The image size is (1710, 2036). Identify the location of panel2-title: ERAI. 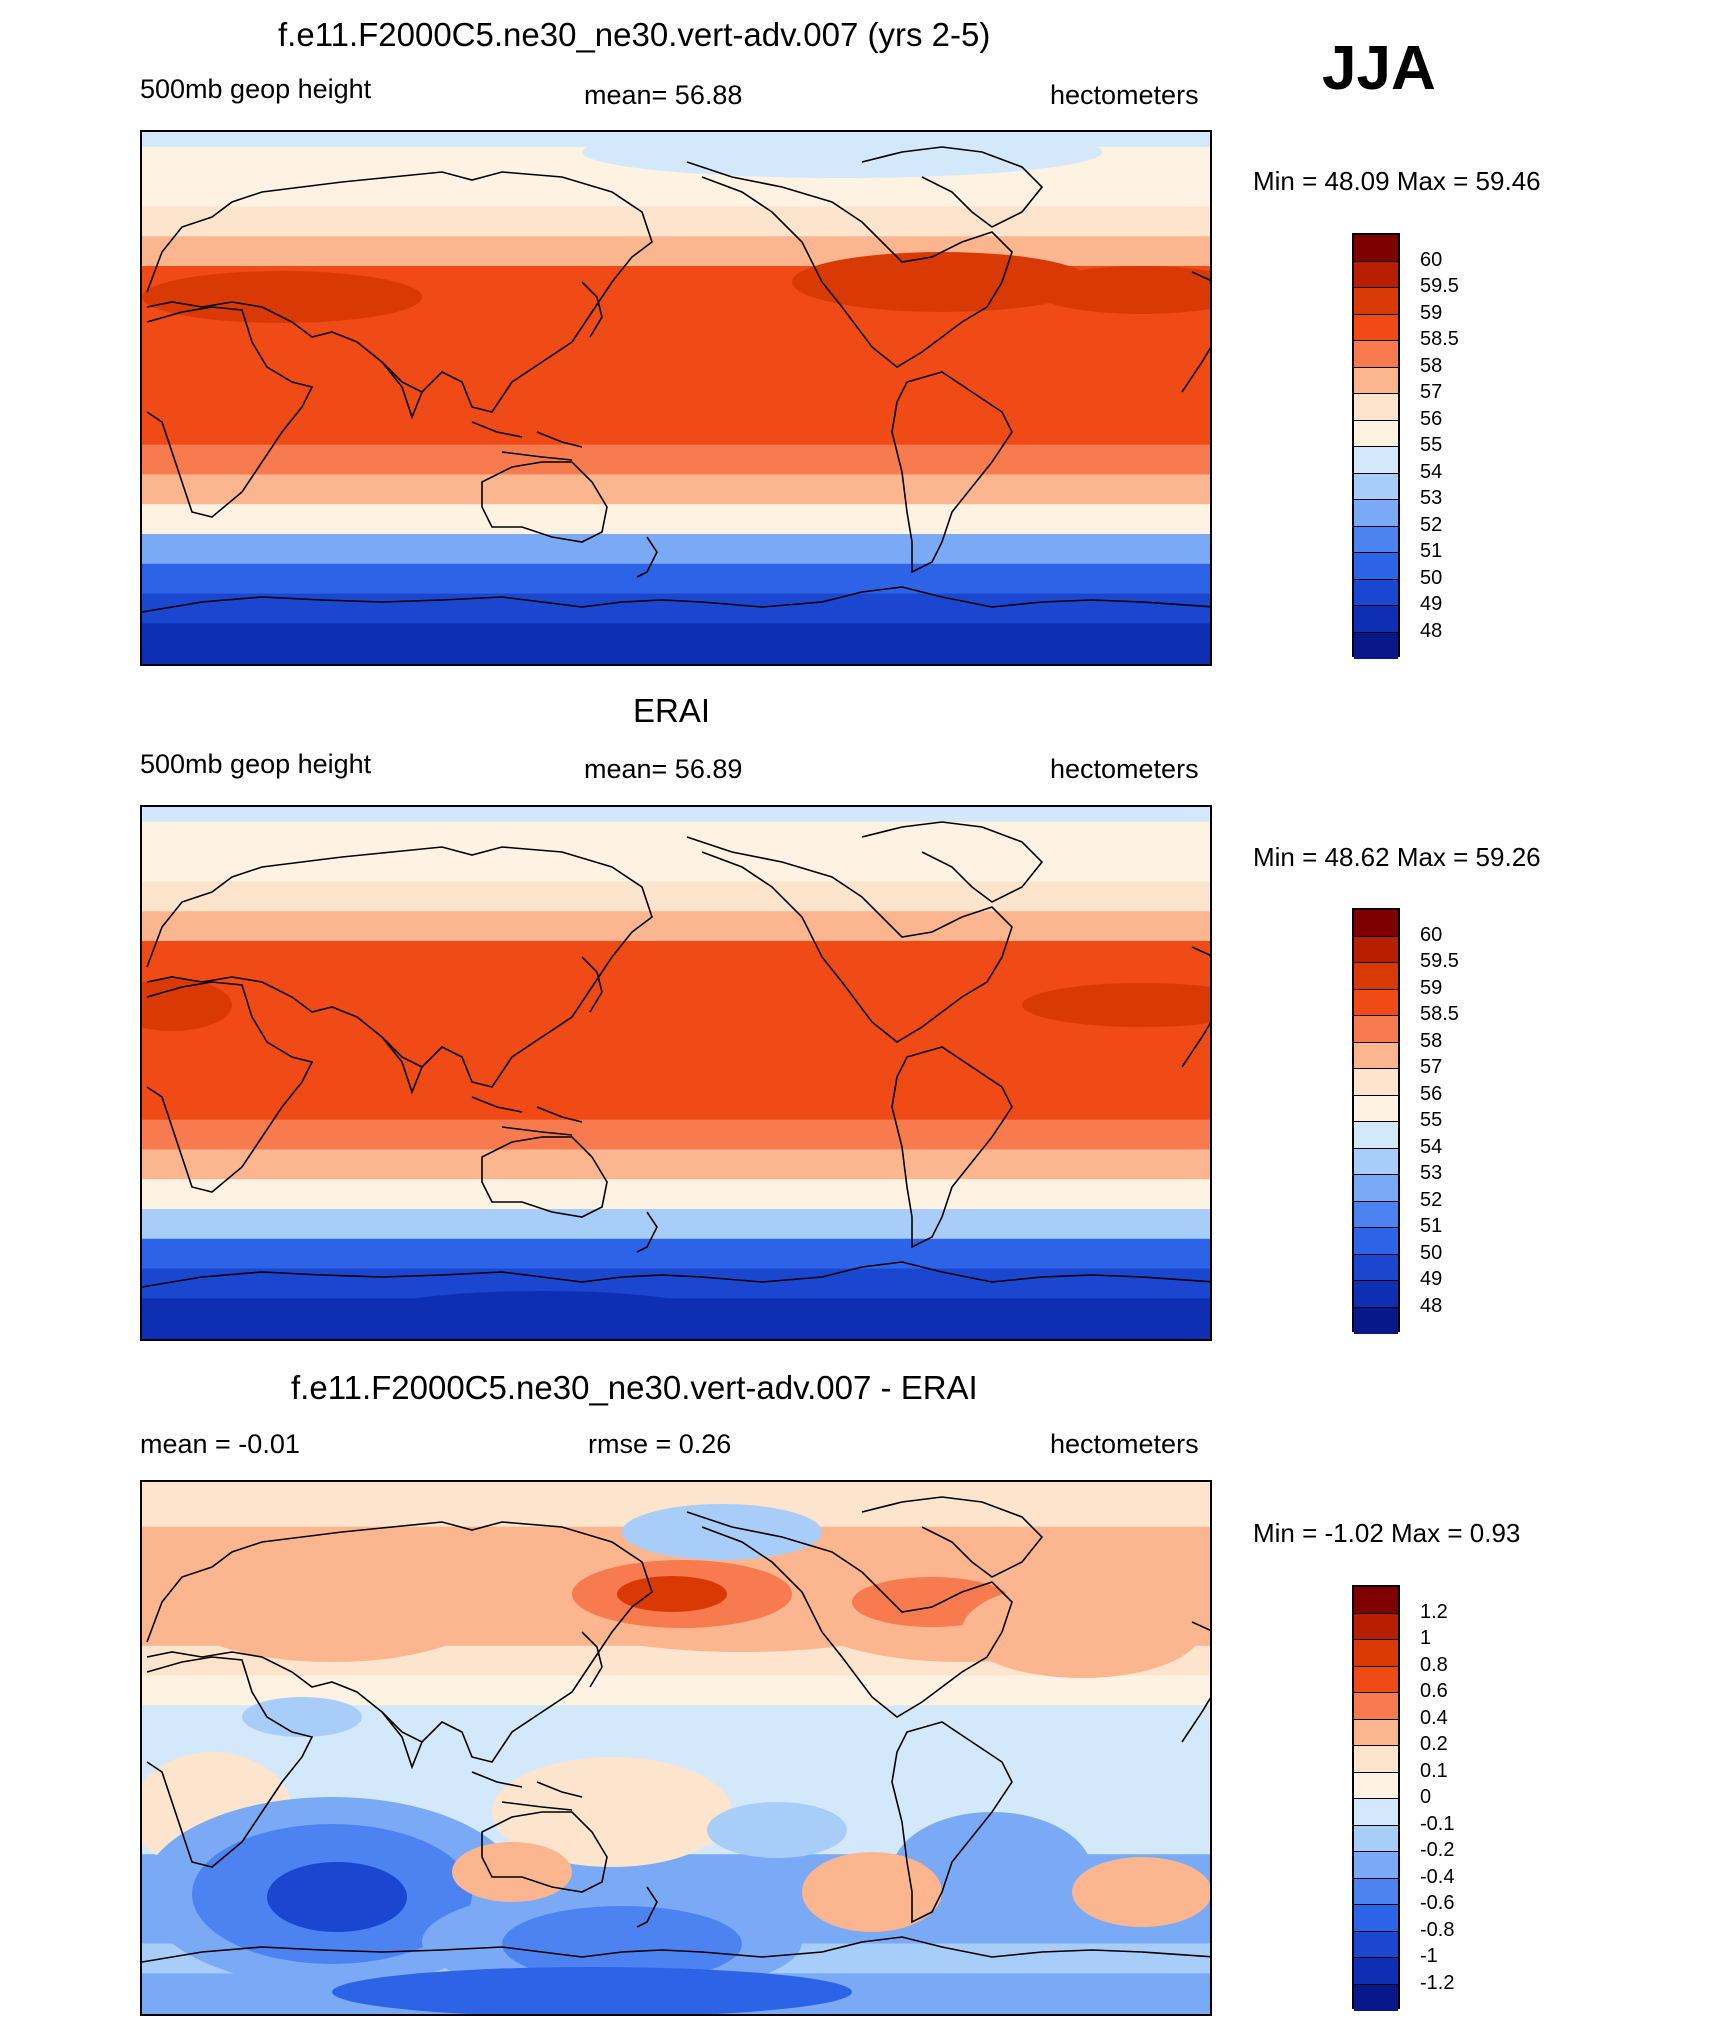
(672, 710).